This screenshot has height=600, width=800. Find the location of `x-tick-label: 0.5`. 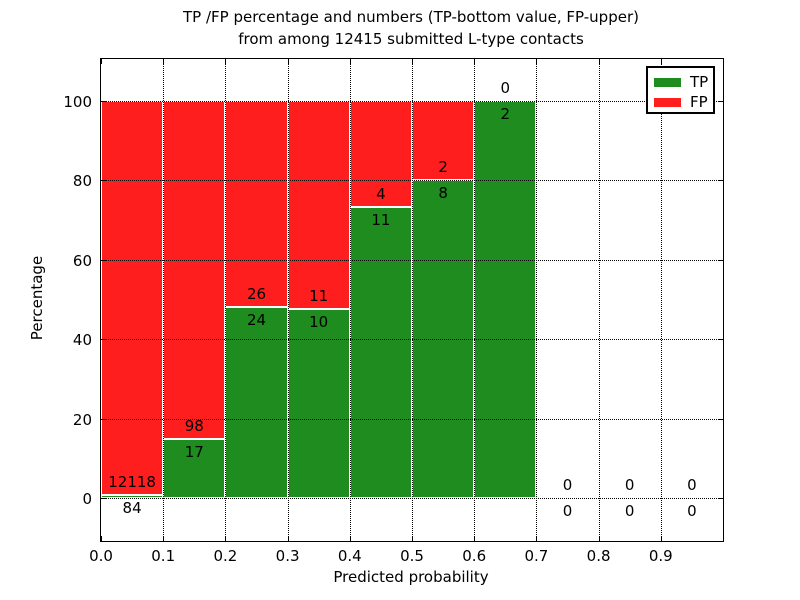

x-tick-label: 0.5 is located at coordinates (412, 556).